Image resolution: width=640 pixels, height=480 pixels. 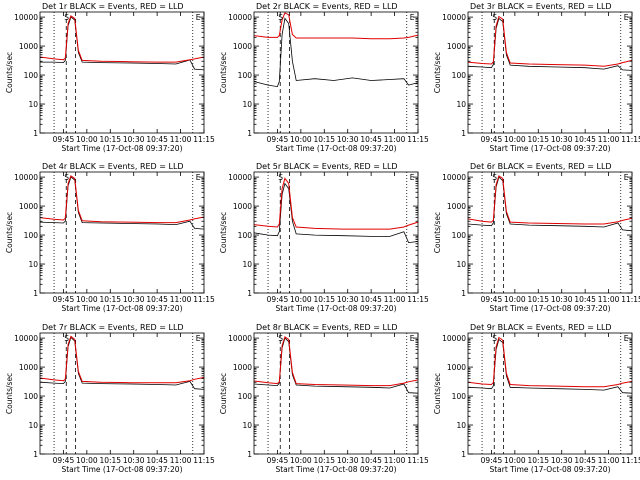 What do you see at coordinates (113, 327) in the screenshot?
I see `chart-title: Det 7r BLACK = Events, RED = LLD` at bounding box center [113, 327].